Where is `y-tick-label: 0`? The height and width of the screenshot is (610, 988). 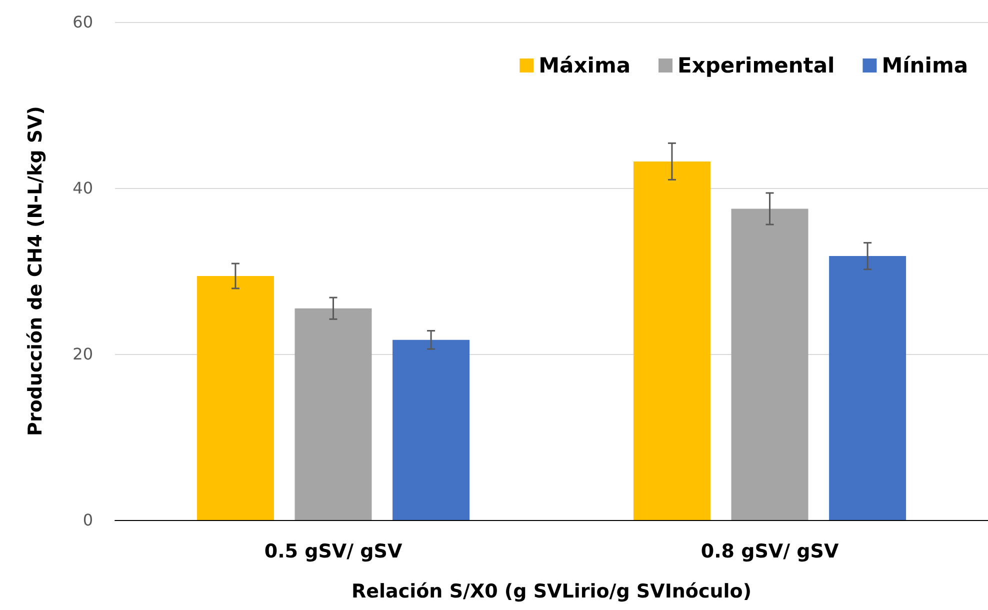 y-tick-label: 0 is located at coordinates (87, 520).